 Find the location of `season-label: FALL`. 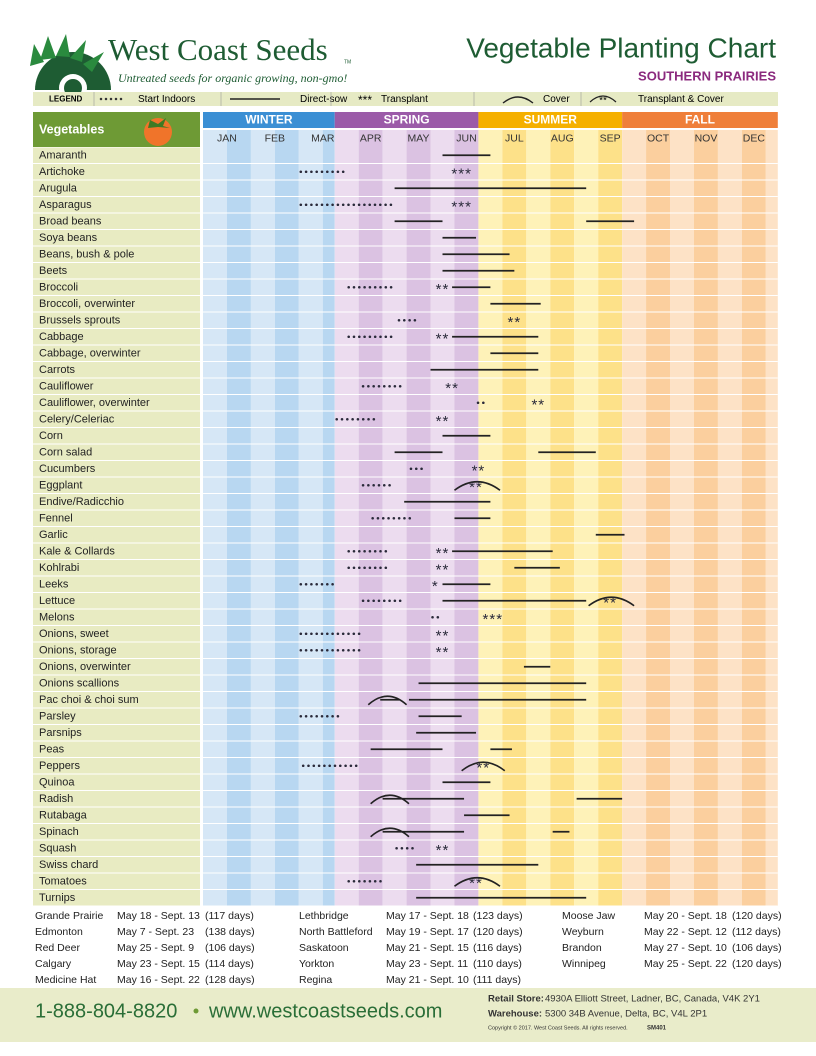

season-label: FALL is located at coordinates (700, 120).